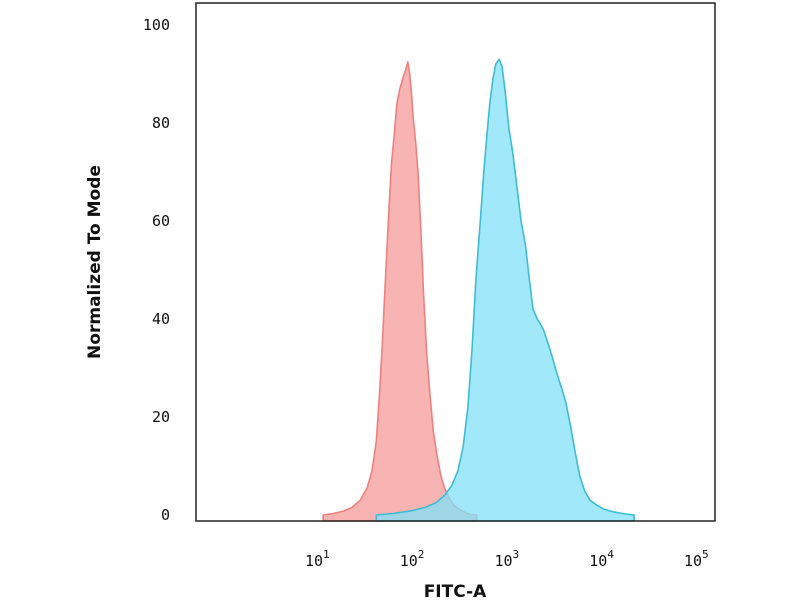 The height and width of the screenshot is (600, 800). Describe the element at coordinates (161, 221) in the screenshot. I see `y-tick-label: 60` at that location.